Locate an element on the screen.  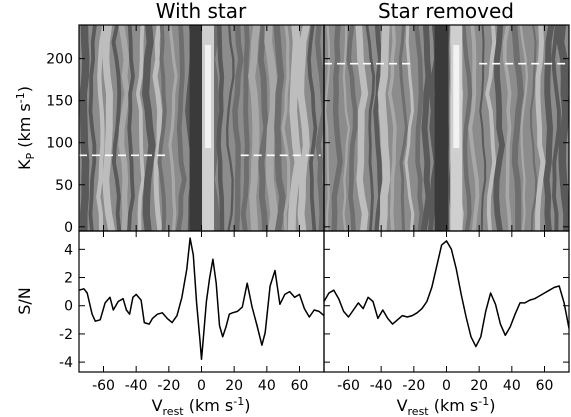
frame-bottom-right is located at coordinates (446, 301).